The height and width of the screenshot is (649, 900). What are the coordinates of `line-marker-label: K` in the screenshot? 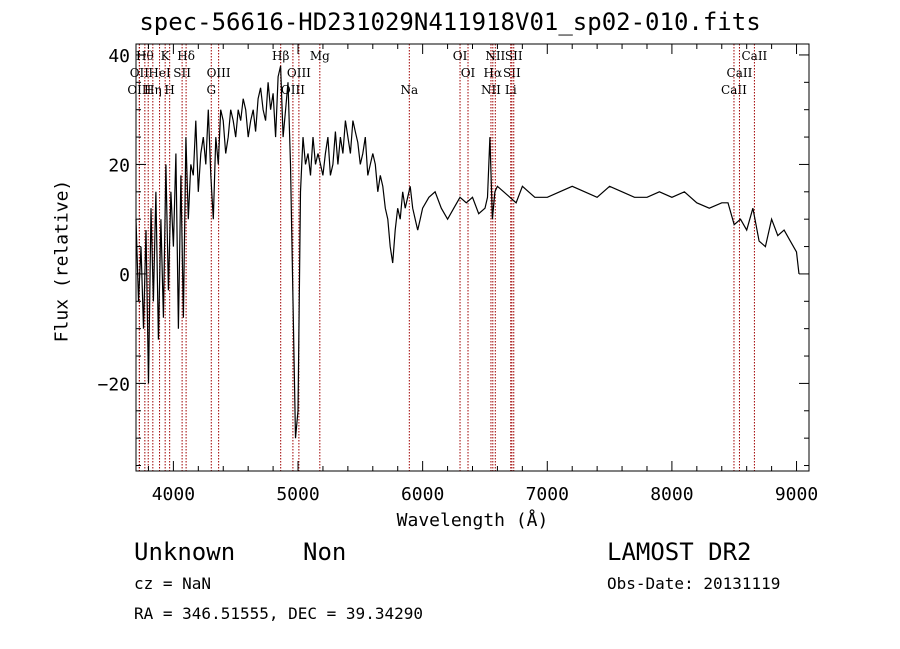 It's located at (166, 56).